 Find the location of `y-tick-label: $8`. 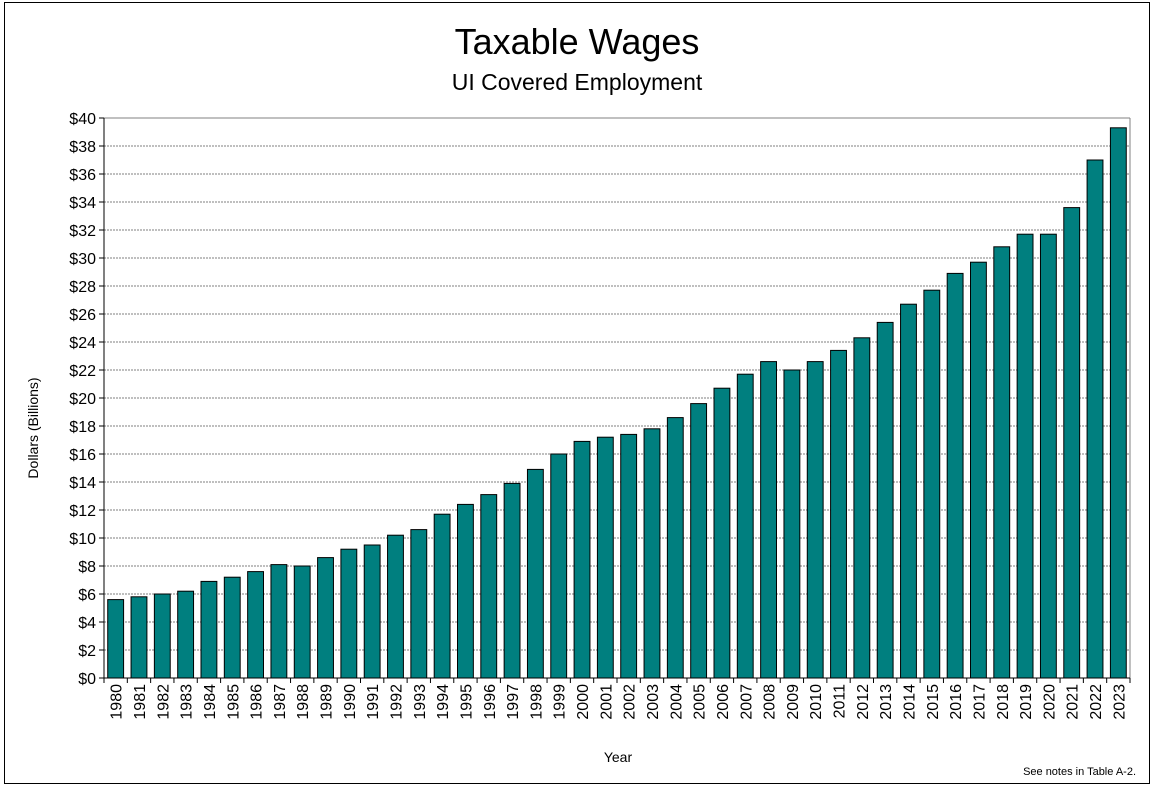

y-tick-label: $8 is located at coordinates (87, 567).